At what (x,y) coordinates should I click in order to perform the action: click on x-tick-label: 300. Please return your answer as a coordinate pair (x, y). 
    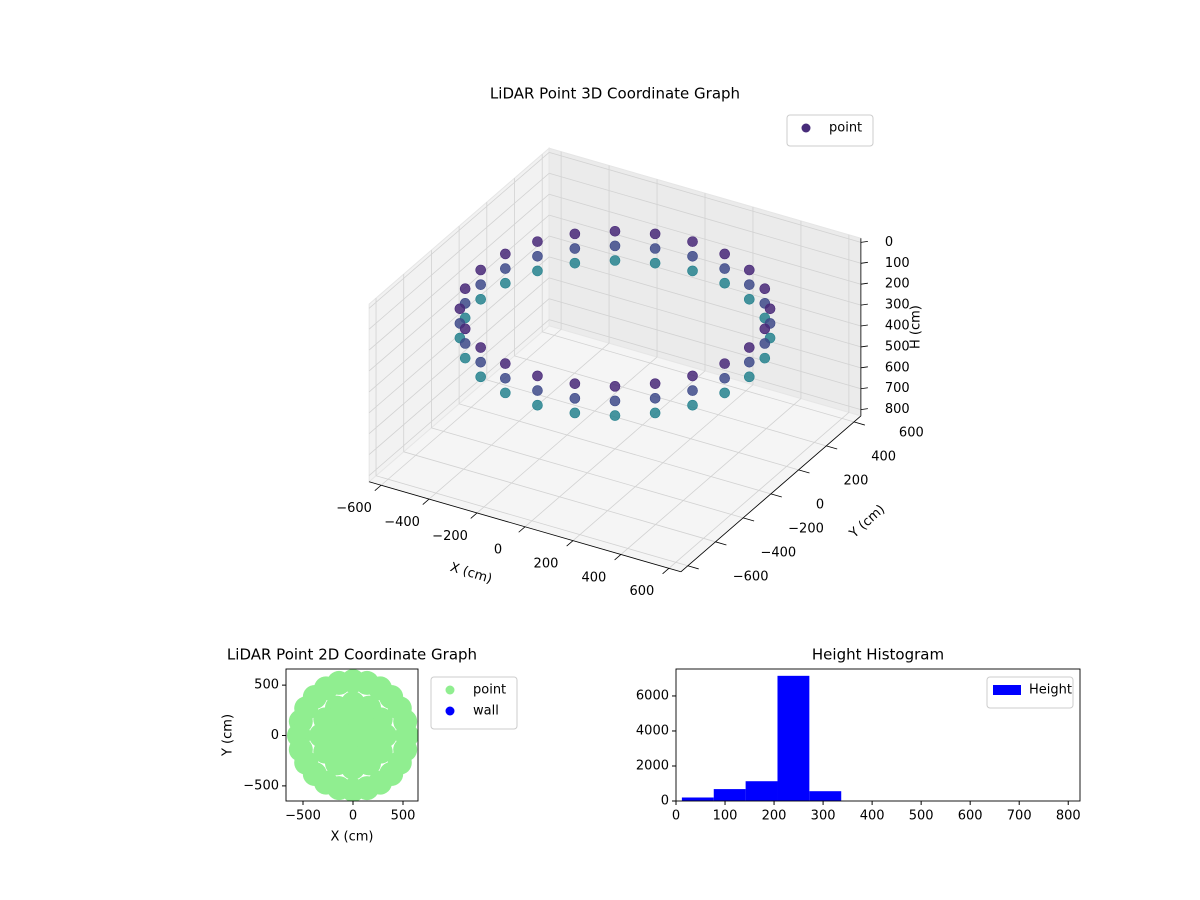
    Looking at the image, I should click on (823, 816).